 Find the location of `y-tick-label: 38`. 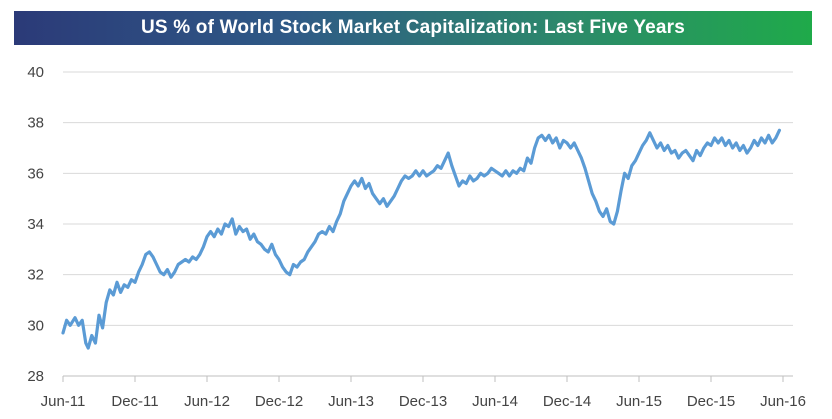

y-tick-label: 38 is located at coordinates (35, 123).